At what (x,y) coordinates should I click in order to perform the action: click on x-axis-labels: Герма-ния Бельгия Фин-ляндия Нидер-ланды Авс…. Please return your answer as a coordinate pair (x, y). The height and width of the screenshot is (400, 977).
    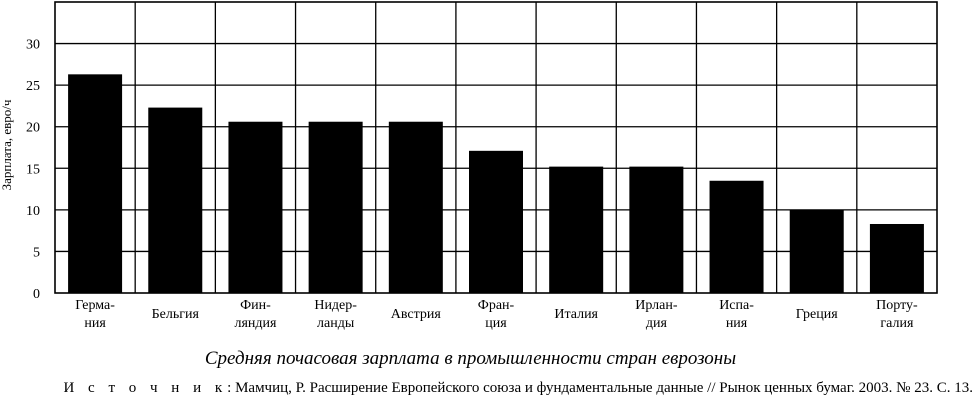
    Looking at the image, I should click on (496, 314).